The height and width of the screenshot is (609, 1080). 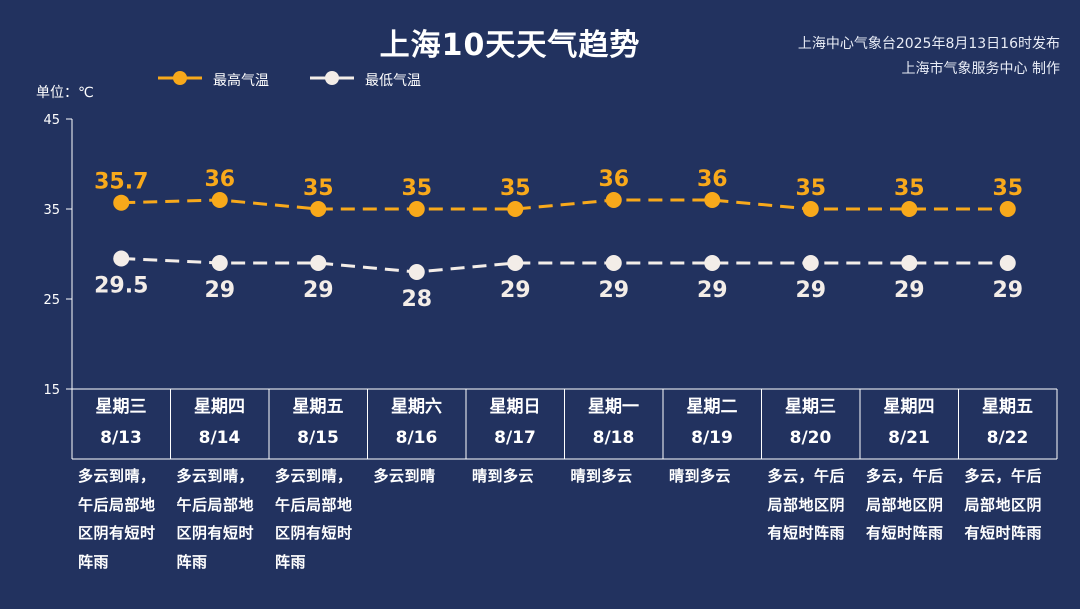 I want to click on weather-description: 多云到晴, so click(x=404, y=476).